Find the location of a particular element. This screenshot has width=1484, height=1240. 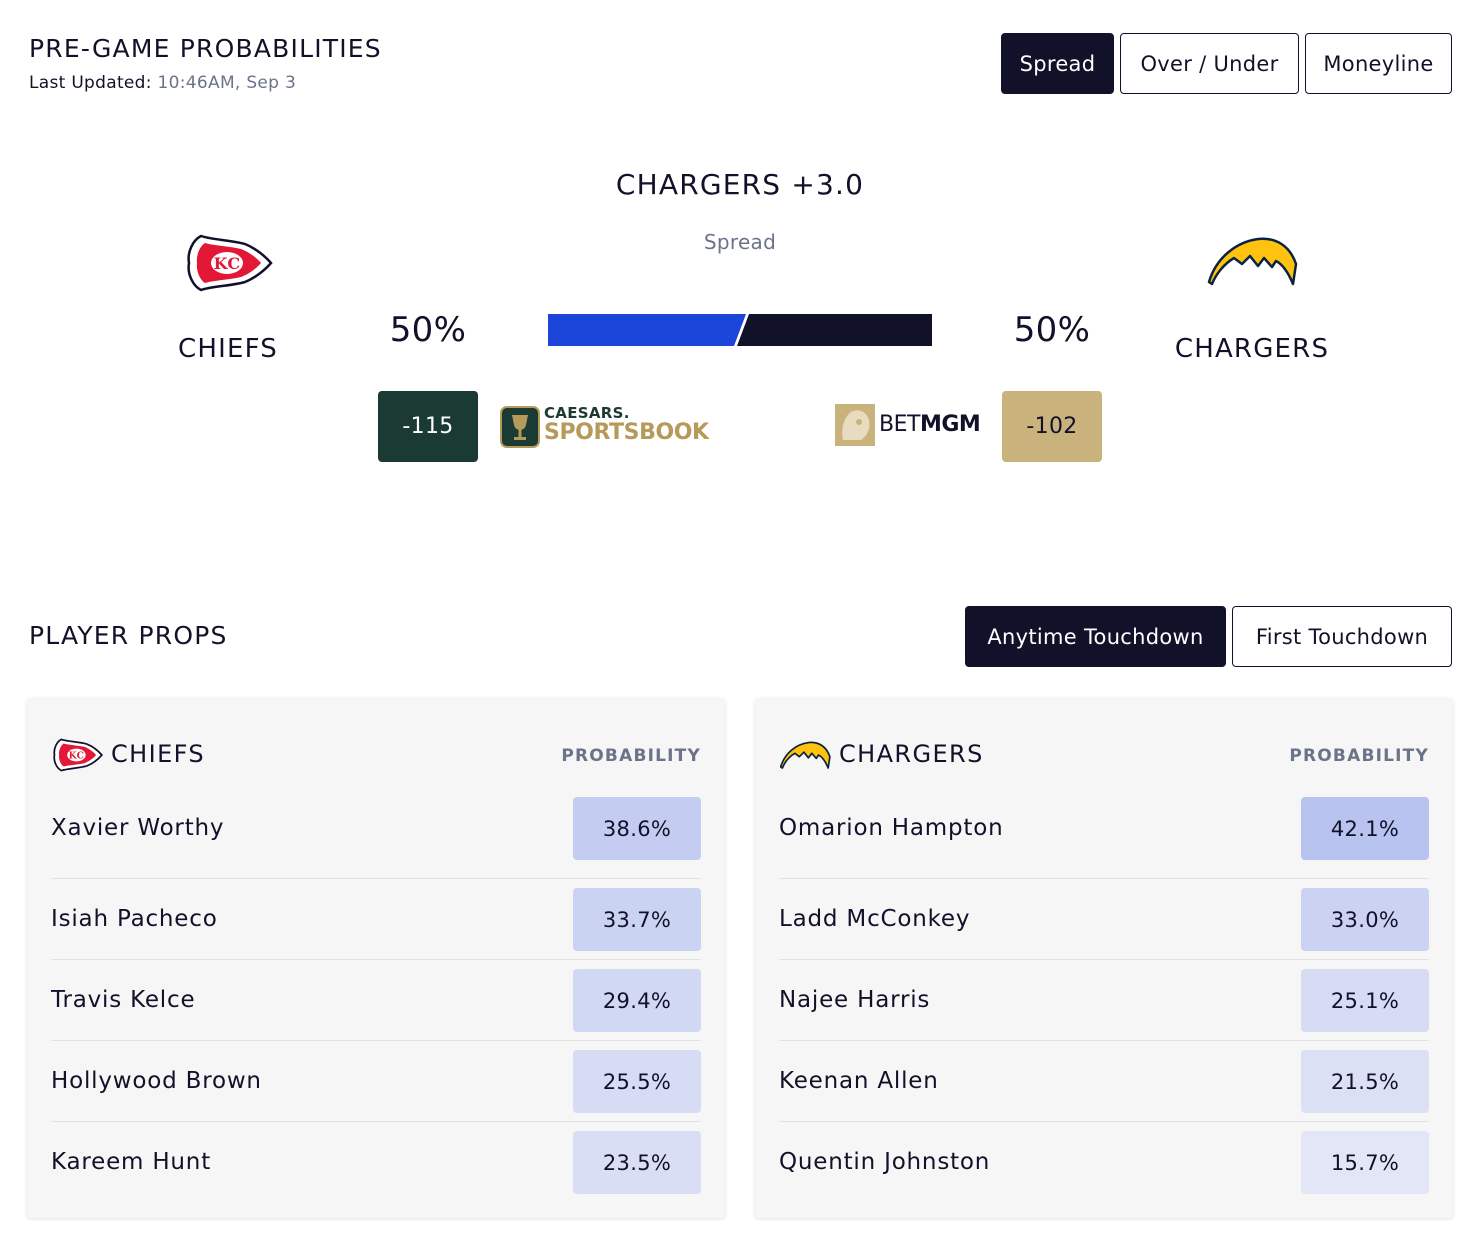

tab-moneyline: Moneyline is located at coordinates (1378, 63).